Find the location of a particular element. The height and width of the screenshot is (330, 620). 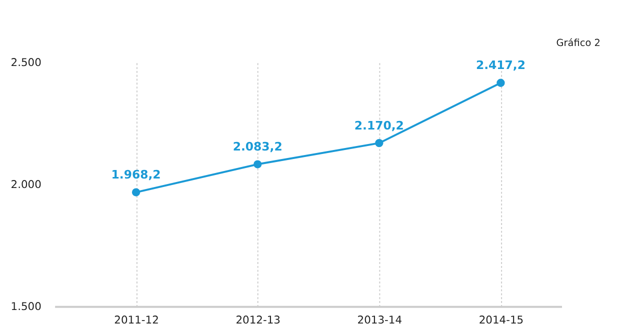

y-tick-label: 1.500 is located at coordinates (26, 306).